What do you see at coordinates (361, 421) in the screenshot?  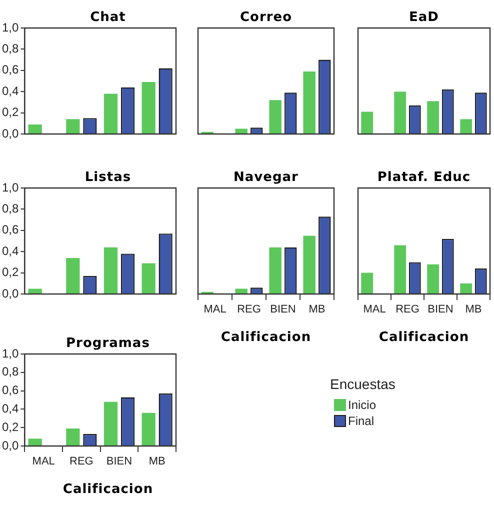 I see `legend-label: Final` at bounding box center [361, 421].